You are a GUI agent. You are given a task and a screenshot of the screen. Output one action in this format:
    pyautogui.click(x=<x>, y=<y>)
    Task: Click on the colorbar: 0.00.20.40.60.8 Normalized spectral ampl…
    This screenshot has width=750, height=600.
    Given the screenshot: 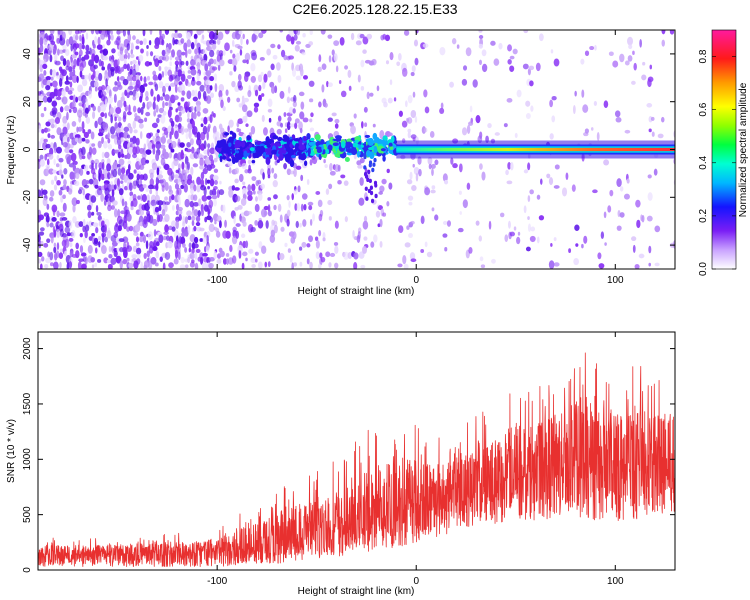 What is the action you would take?
    pyautogui.click(x=723, y=152)
    